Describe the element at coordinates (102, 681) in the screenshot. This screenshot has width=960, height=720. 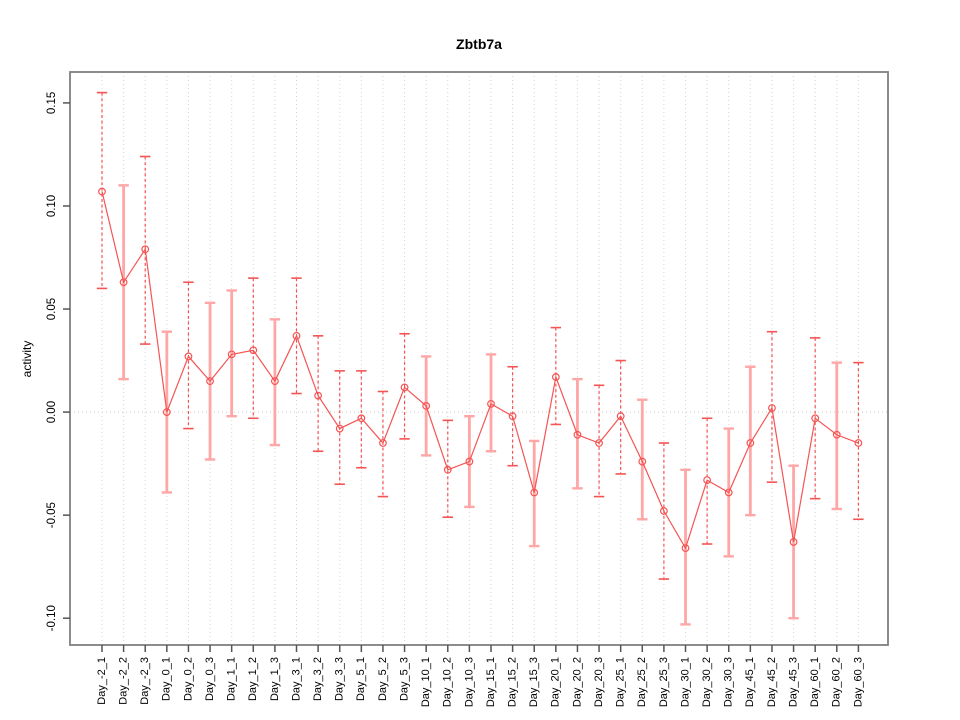
I see `x-tick-label: Day_-2_1` at that location.